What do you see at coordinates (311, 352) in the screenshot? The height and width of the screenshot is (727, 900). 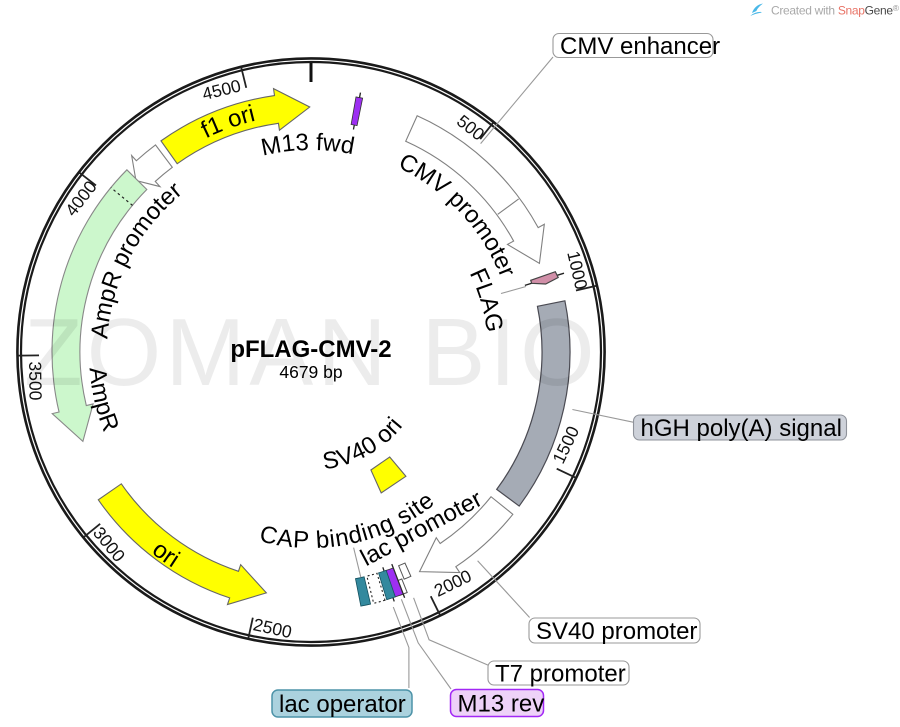 I see `svg-text: ZOMAN BIO` at bounding box center [311, 352].